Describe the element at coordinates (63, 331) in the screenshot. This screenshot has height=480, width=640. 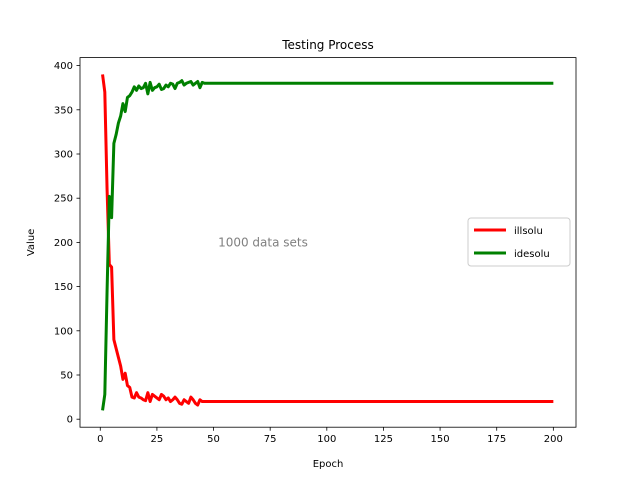
I see `y-tick-label: 100` at that location.